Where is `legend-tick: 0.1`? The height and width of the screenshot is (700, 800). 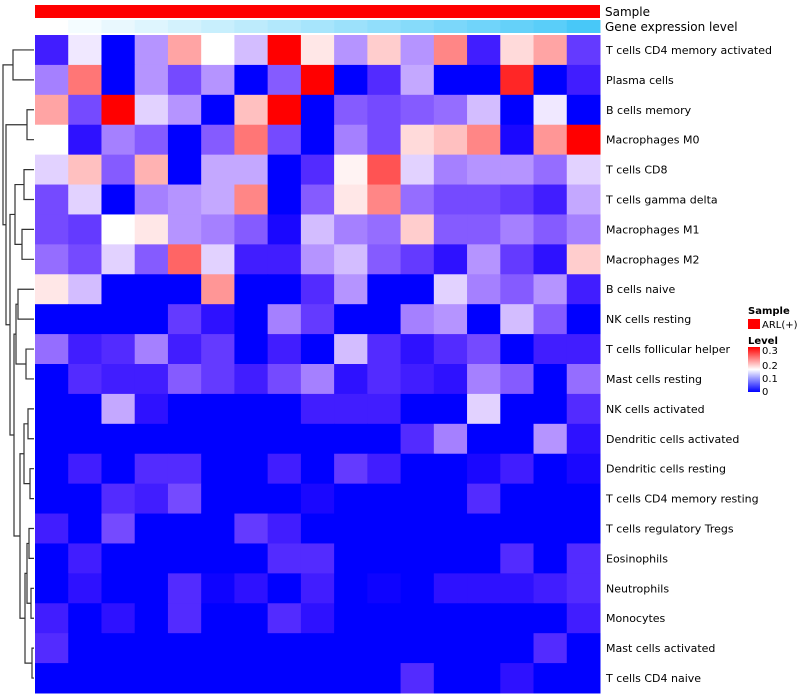 legend-tick: 0.1 is located at coordinates (770, 379).